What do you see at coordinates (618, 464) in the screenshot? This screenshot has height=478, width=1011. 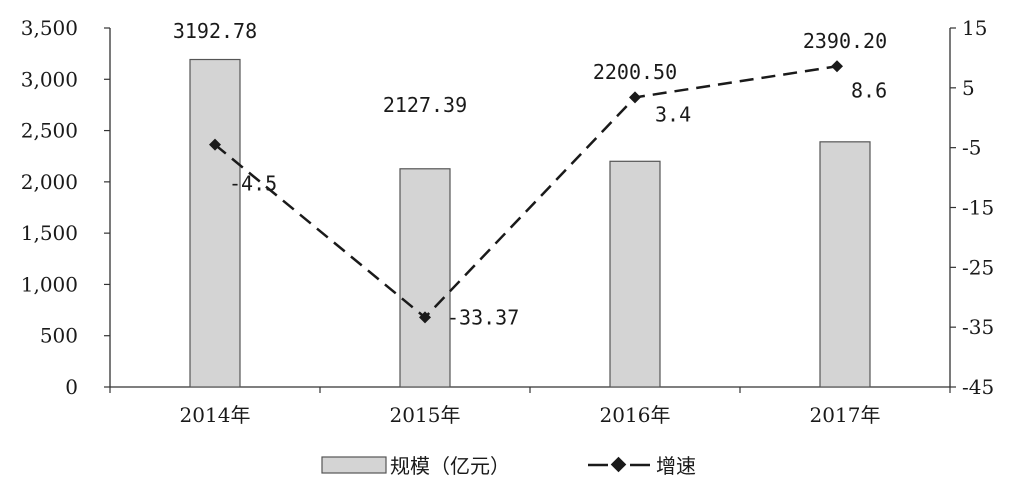 I see `legend-diamond-marker` at bounding box center [618, 464].